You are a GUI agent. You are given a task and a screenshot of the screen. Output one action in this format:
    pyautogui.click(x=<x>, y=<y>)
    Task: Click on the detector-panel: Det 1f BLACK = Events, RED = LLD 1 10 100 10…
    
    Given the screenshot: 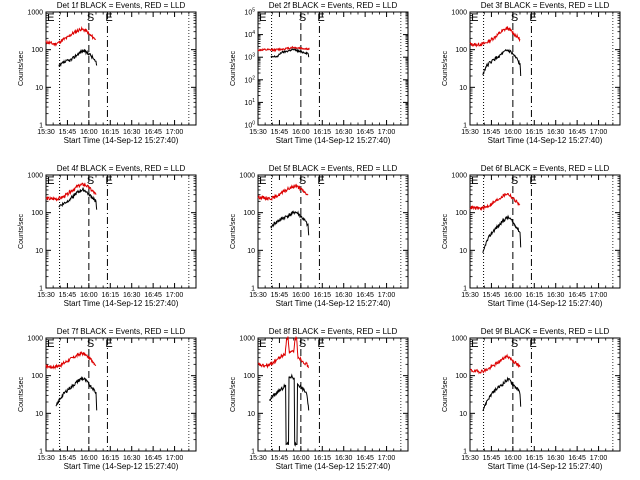 What is the action you would take?
    pyautogui.click(x=107, y=73)
    